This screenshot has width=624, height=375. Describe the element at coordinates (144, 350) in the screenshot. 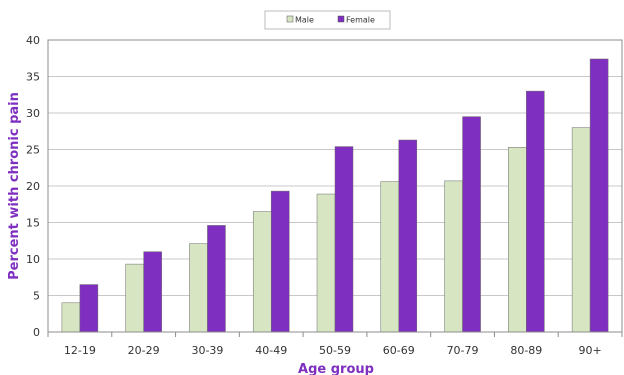

I see `x-tick-label: 20-29` at that location.